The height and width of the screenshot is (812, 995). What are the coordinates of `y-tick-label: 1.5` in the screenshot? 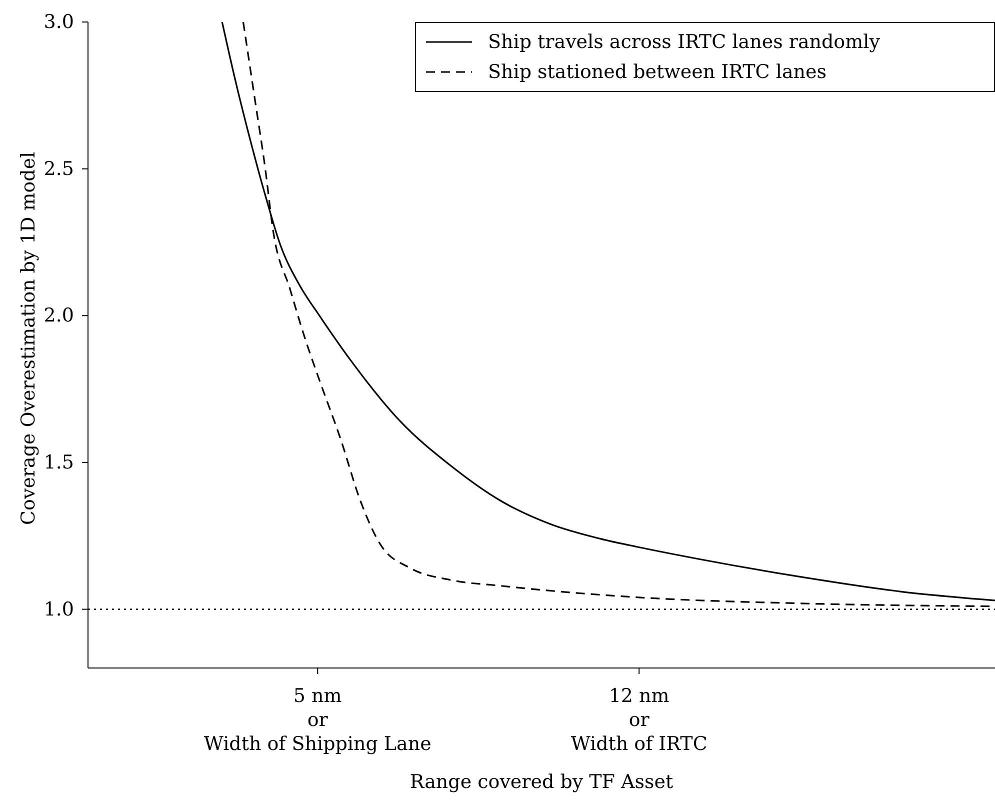 It's located at (59, 462).